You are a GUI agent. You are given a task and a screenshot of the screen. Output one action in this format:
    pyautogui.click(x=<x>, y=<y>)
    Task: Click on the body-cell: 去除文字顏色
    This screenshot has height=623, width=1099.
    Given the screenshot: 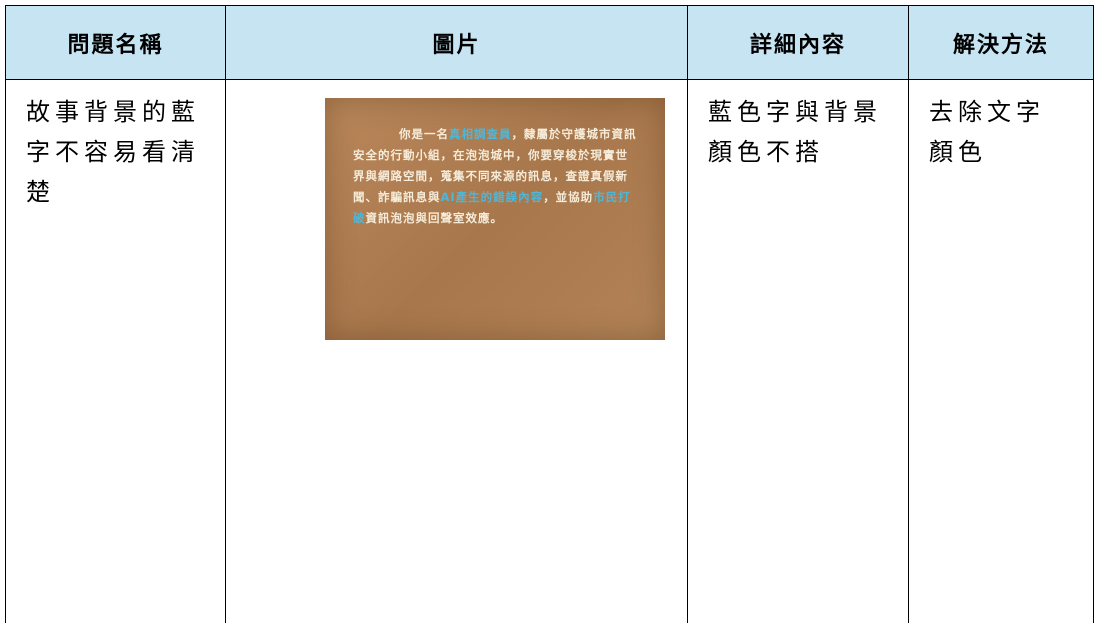 What is the action you would take?
    pyautogui.click(x=1001, y=351)
    